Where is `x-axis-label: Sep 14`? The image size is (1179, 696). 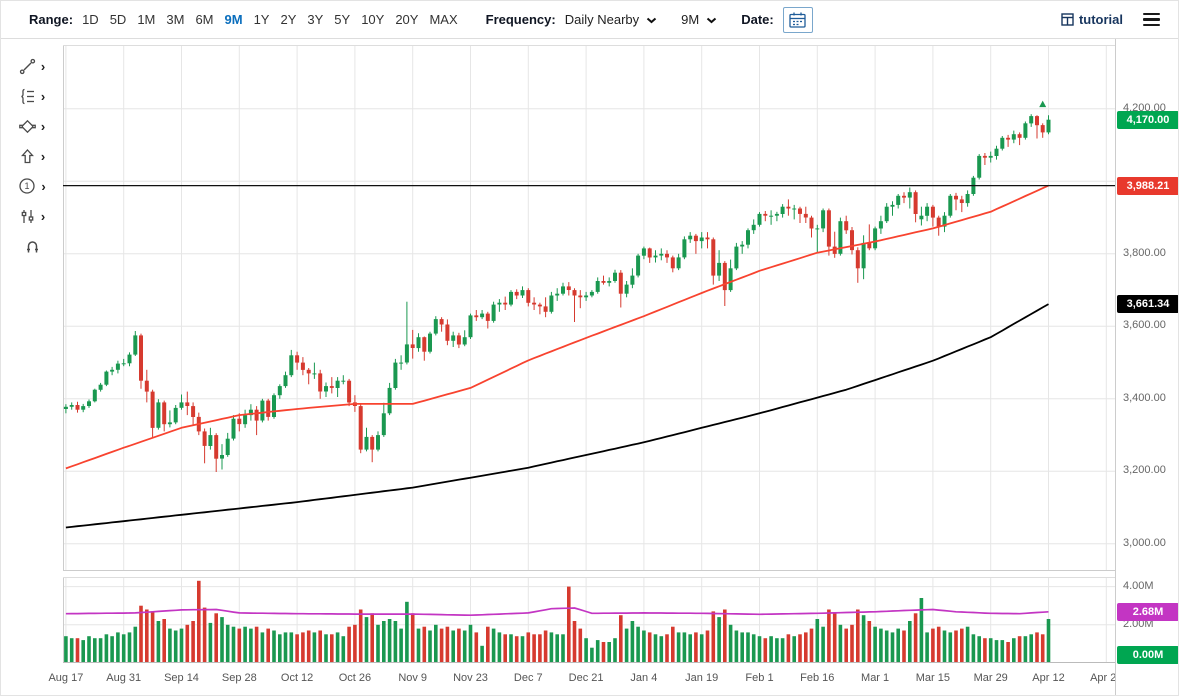
x-axis-label: Sep 14 is located at coordinates (181, 678).